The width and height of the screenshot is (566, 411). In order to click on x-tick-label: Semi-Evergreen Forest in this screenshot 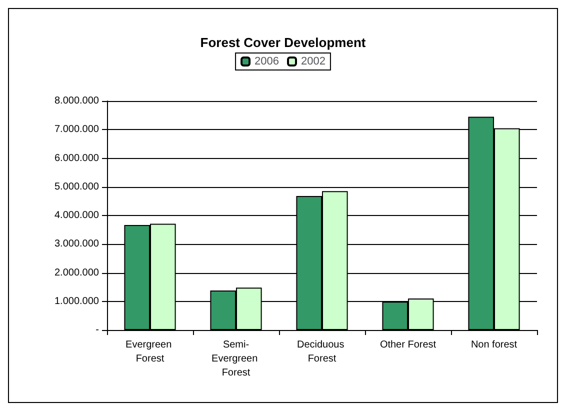, I will do `click(236, 359)`.